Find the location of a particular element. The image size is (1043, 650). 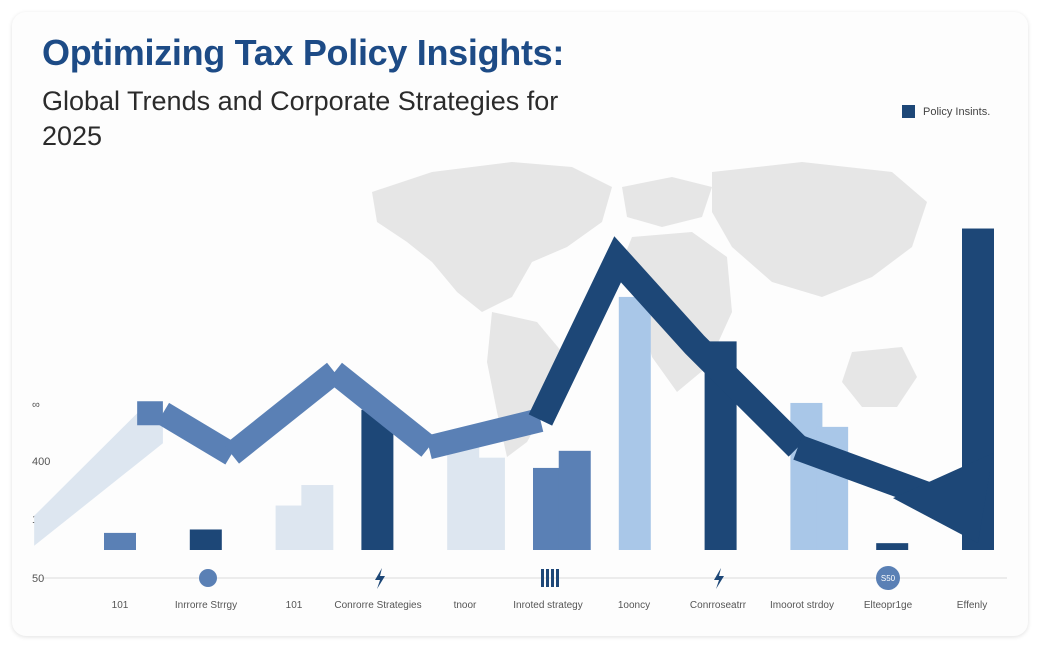

y-tick-label: ∞ is located at coordinates (36, 405).